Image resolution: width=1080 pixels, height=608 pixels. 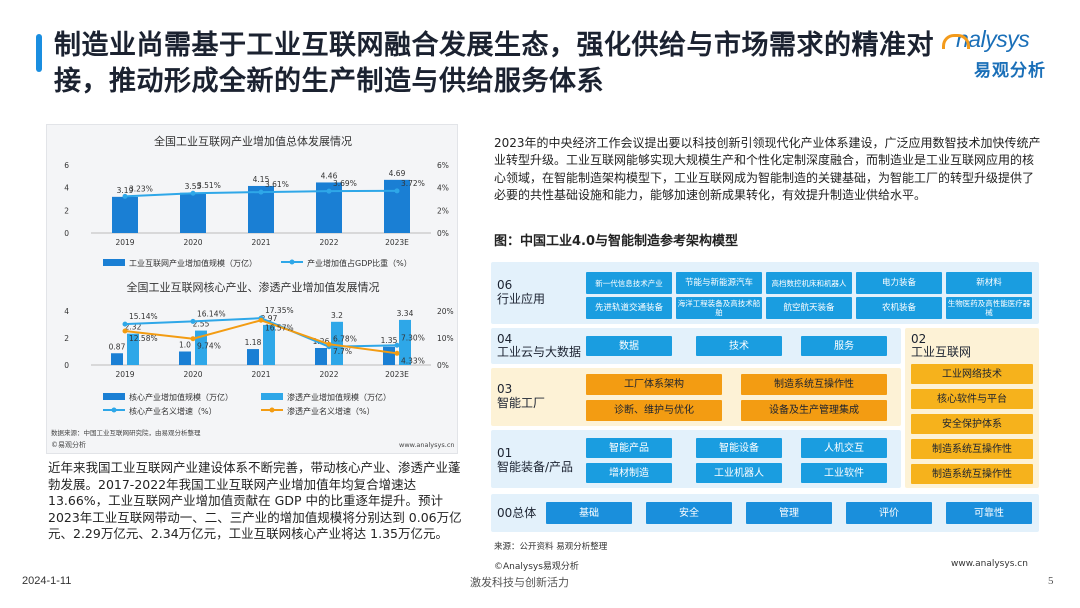 What do you see at coordinates (629, 473) in the screenshot?
I see `chip-equipment-4: 增材制造` at bounding box center [629, 473].